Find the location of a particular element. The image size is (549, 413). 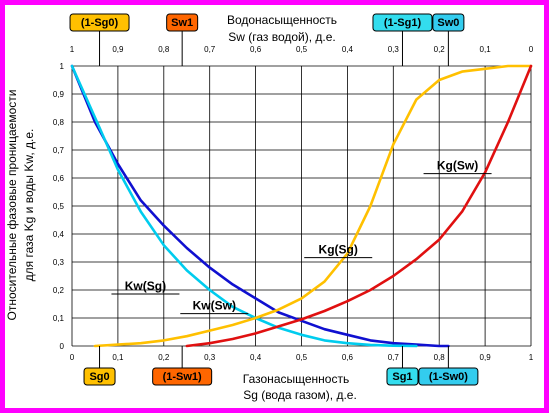

y-tick-label: 0,1 is located at coordinates (59, 318).